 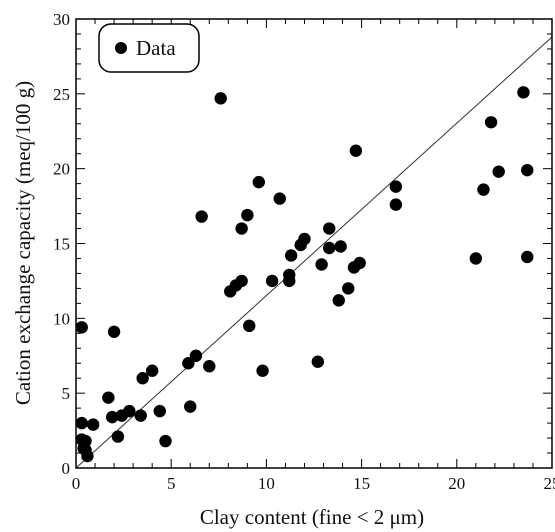 I want to click on y-axis-title: Cation exchange capacity (meq/100 g), so click(x=23, y=243).